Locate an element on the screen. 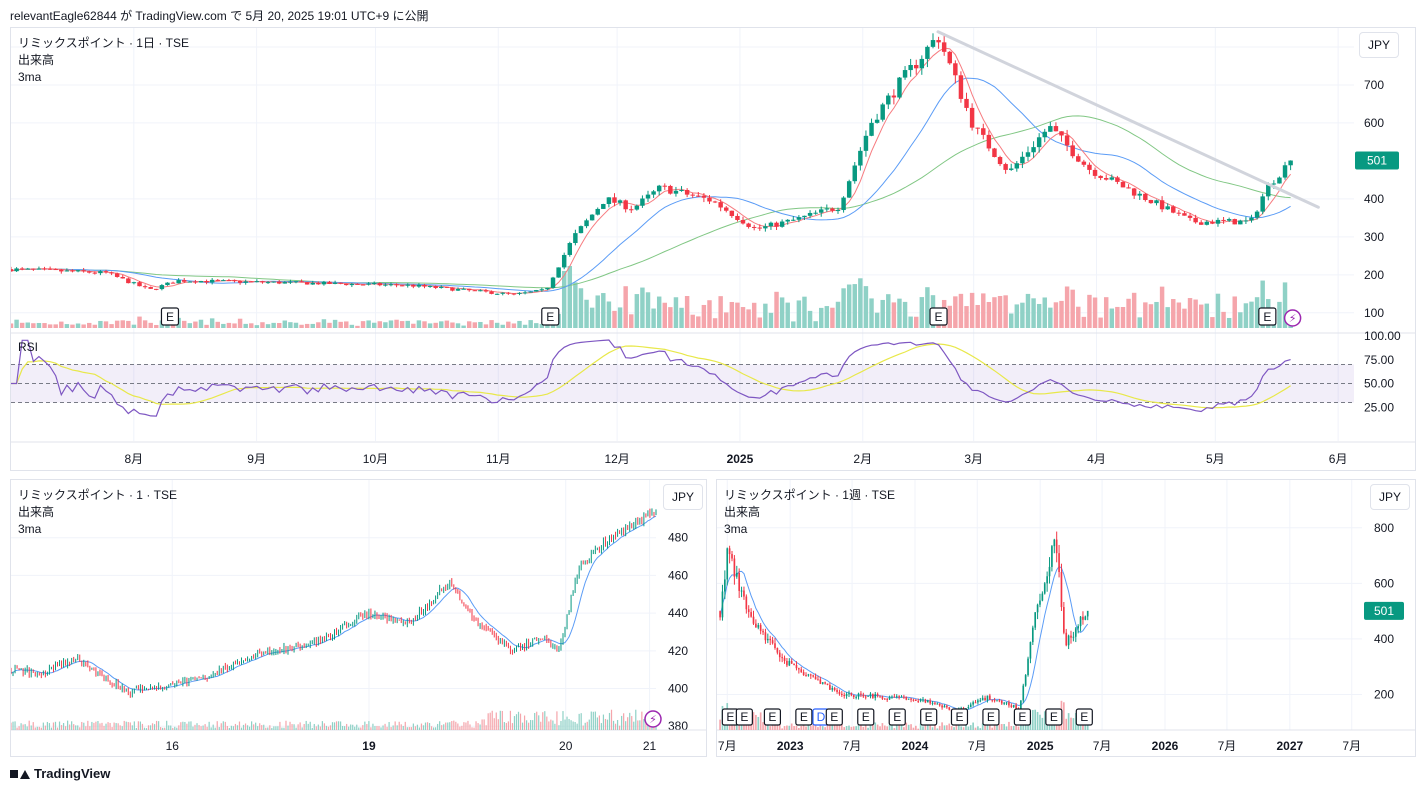 The image size is (1427, 792). last-price-tag-label: 501 is located at coordinates (1384, 611).